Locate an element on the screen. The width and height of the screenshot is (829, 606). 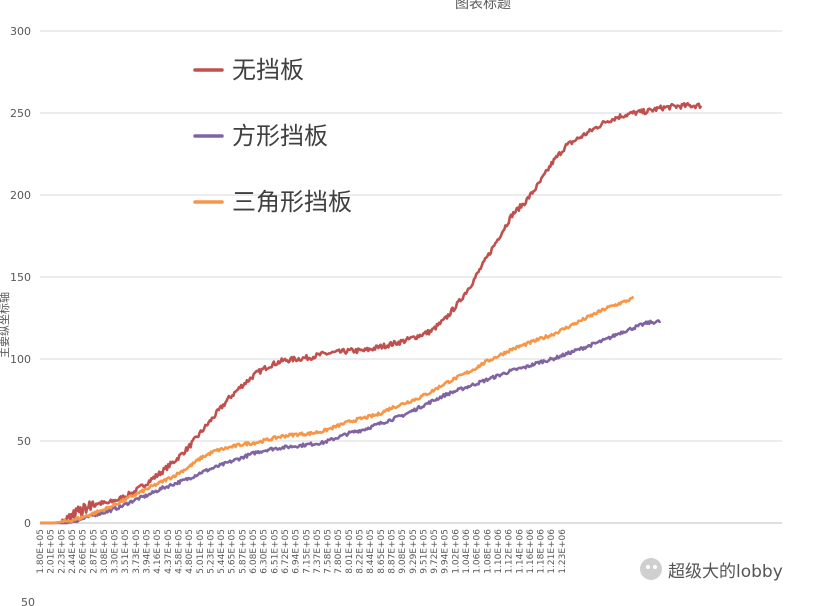
x-tick-label: 3.08E+05 is located at coordinates (105, 551).